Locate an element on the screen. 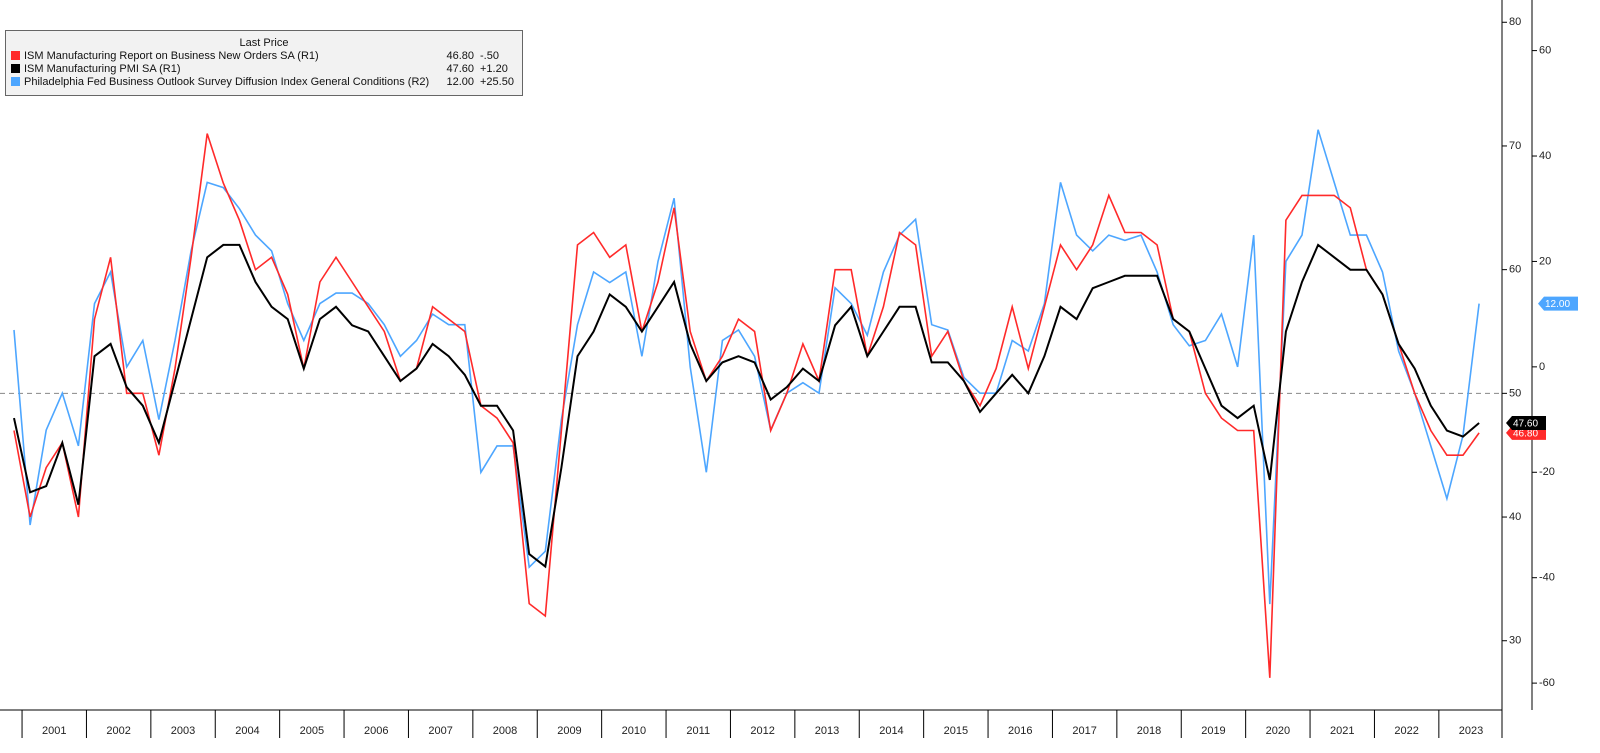  x-tick-label: 2009 is located at coordinates (569, 731).